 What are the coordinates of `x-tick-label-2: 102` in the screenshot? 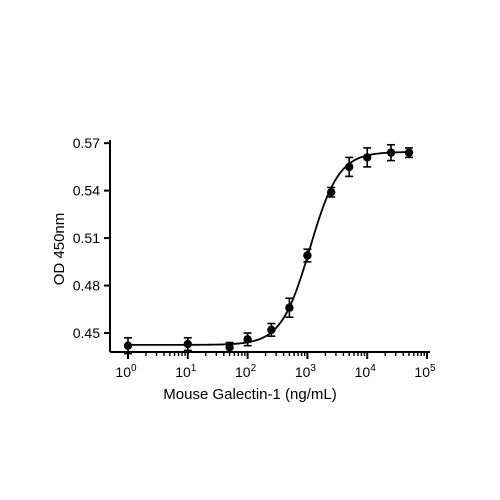 It's located at (246, 371).